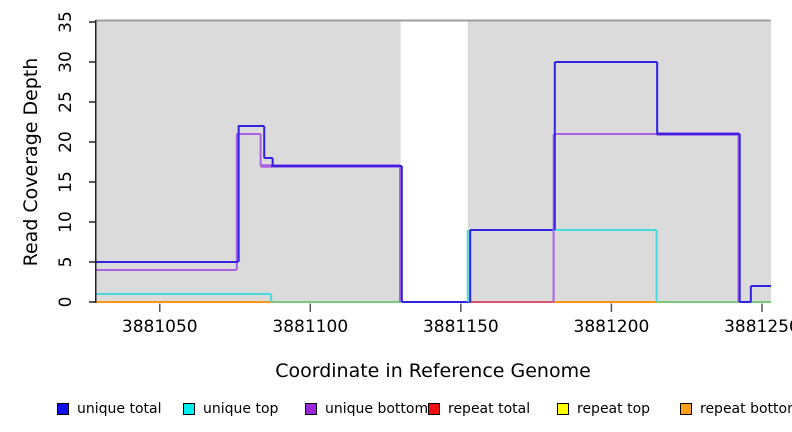  What do you see at coordinates (489, 409) in the screenshot?
I see `legend-label: repeat total` at bounding box center [489, 409].